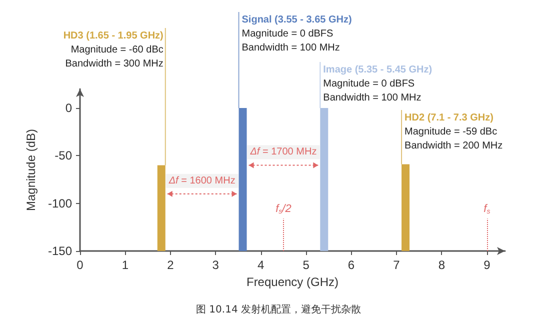 The image size is (557, 321). I want to click on annotation: Image (5.35 - 5.45 GHz) Magnitude = 0 dBFS Bandwidth = 100 MHz, so click(377, 84).